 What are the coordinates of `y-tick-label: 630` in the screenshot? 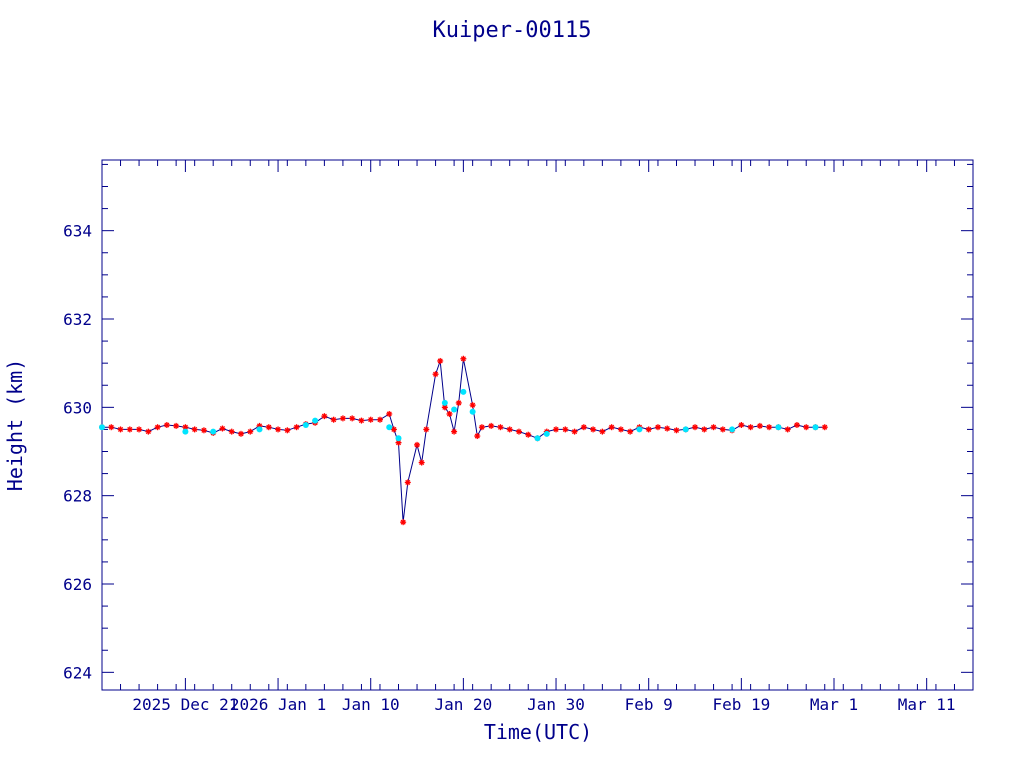 It's located at (77, 407).